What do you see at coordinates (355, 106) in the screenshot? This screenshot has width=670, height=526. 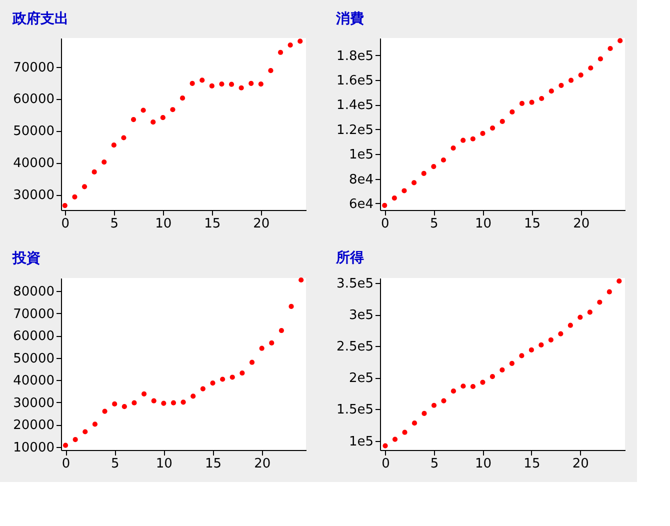 I see `y-tick-label: 1.4e5` at bounding box center [355, 106].